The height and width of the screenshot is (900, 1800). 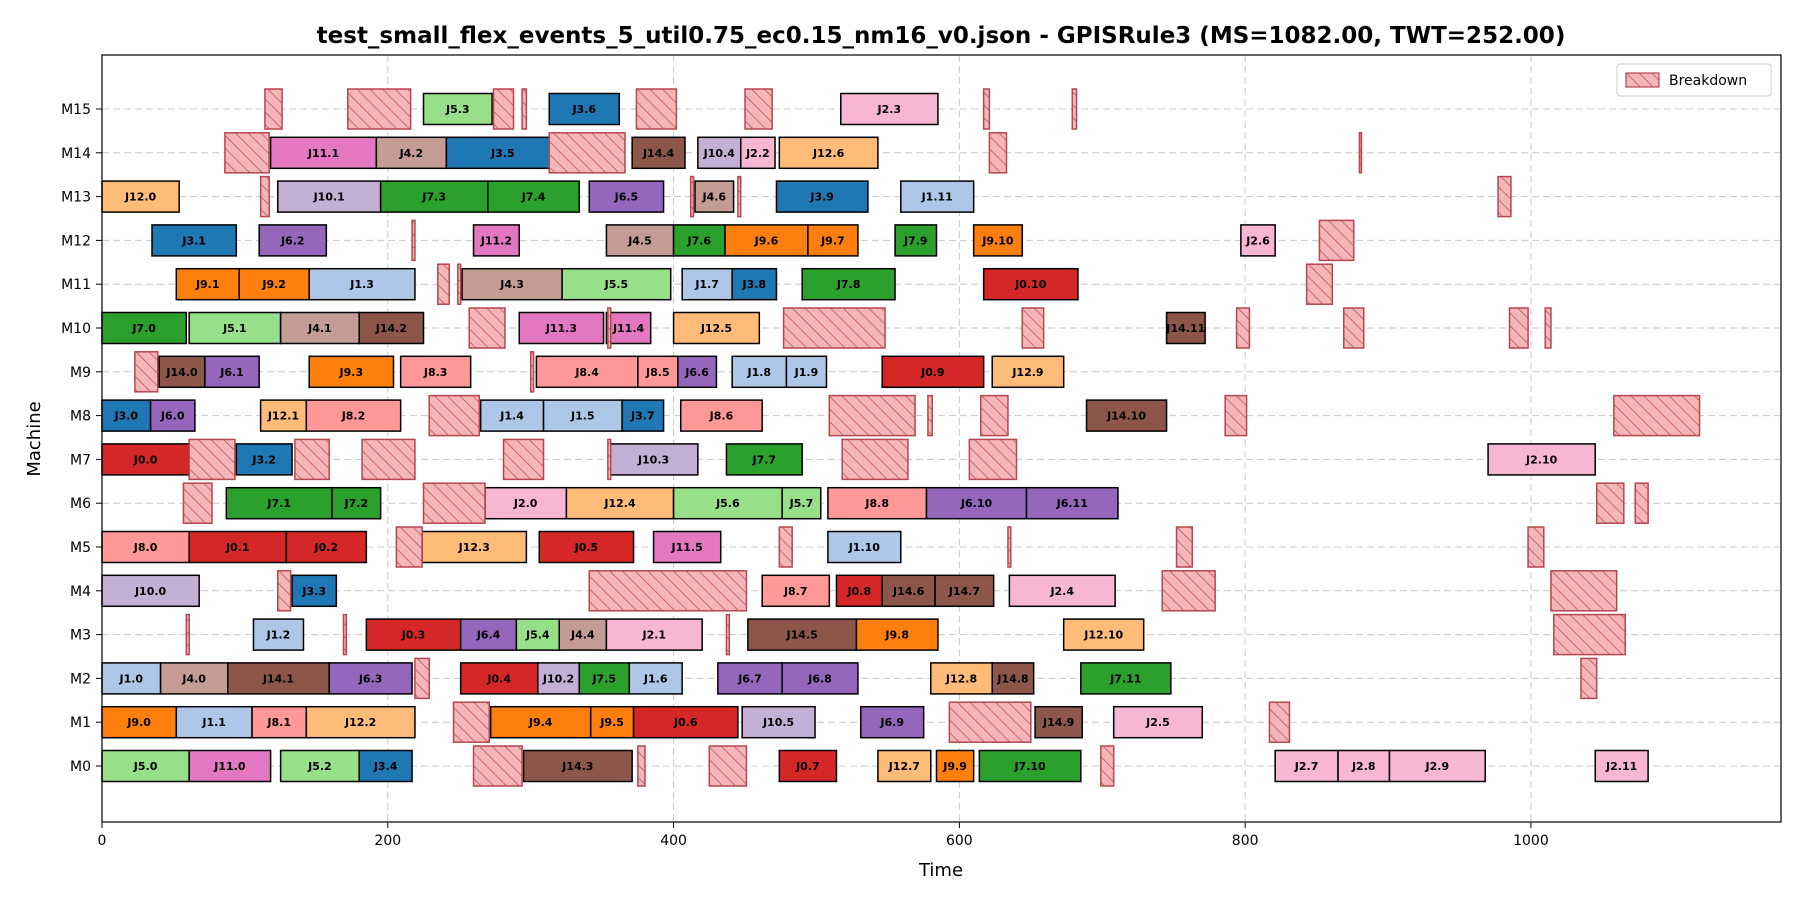 What do you see at coordinates (80, 723) in the screenshot?
I see `y-tick-label: M1` at bounding box center [80, 723].